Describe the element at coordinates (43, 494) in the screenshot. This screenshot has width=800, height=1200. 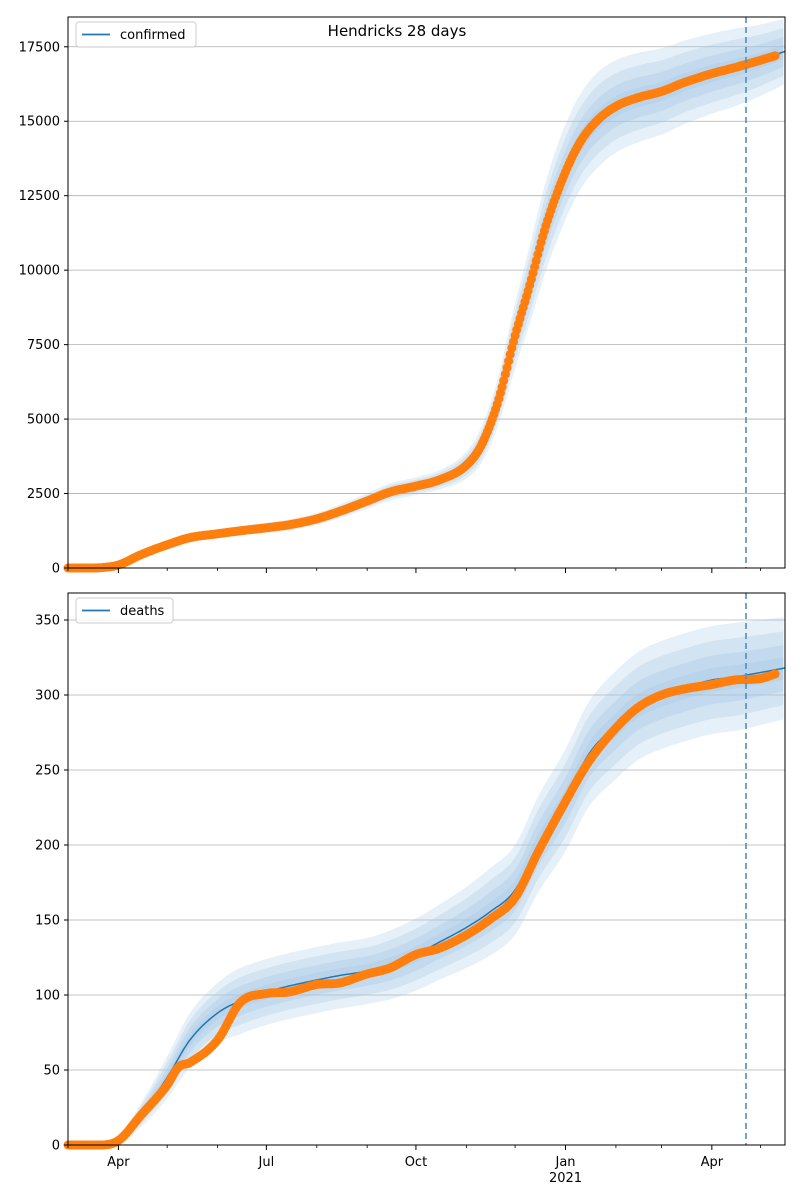
I see `y-tick-label: 2500` at that location.